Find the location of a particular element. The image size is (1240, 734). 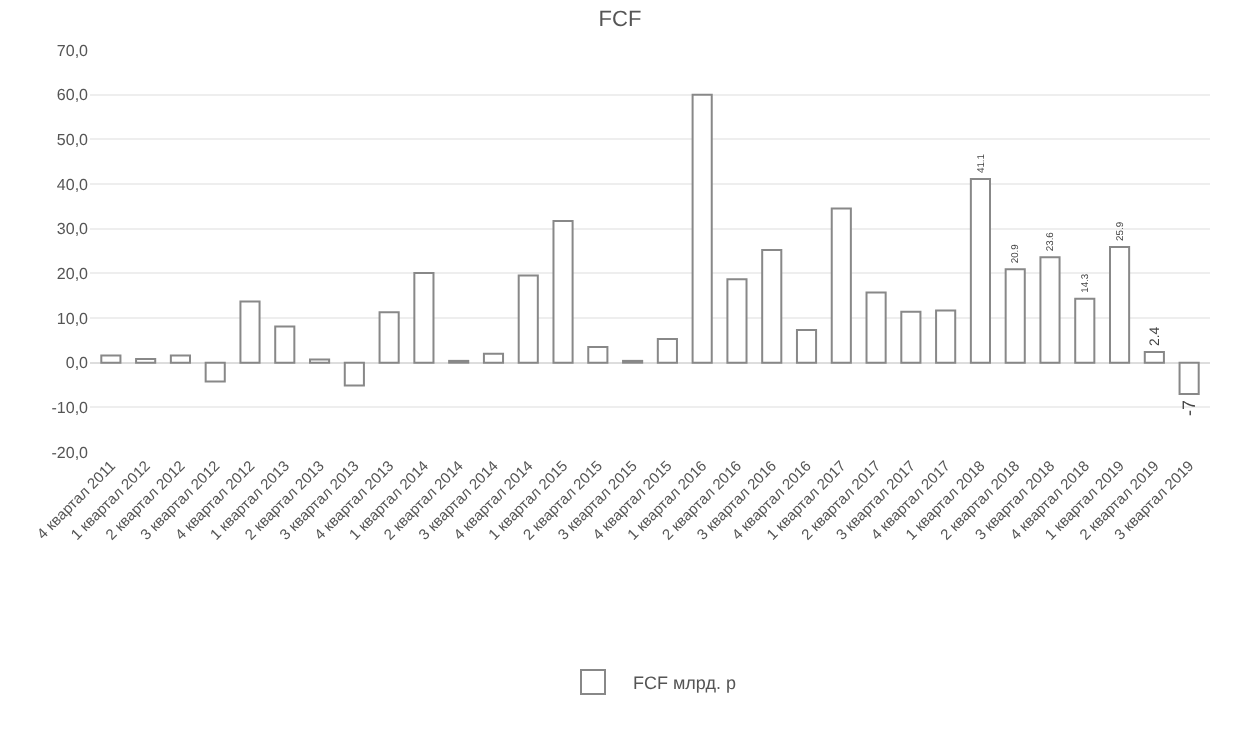

y-tick-label: 20,0 is located at coordinates (73, 273).